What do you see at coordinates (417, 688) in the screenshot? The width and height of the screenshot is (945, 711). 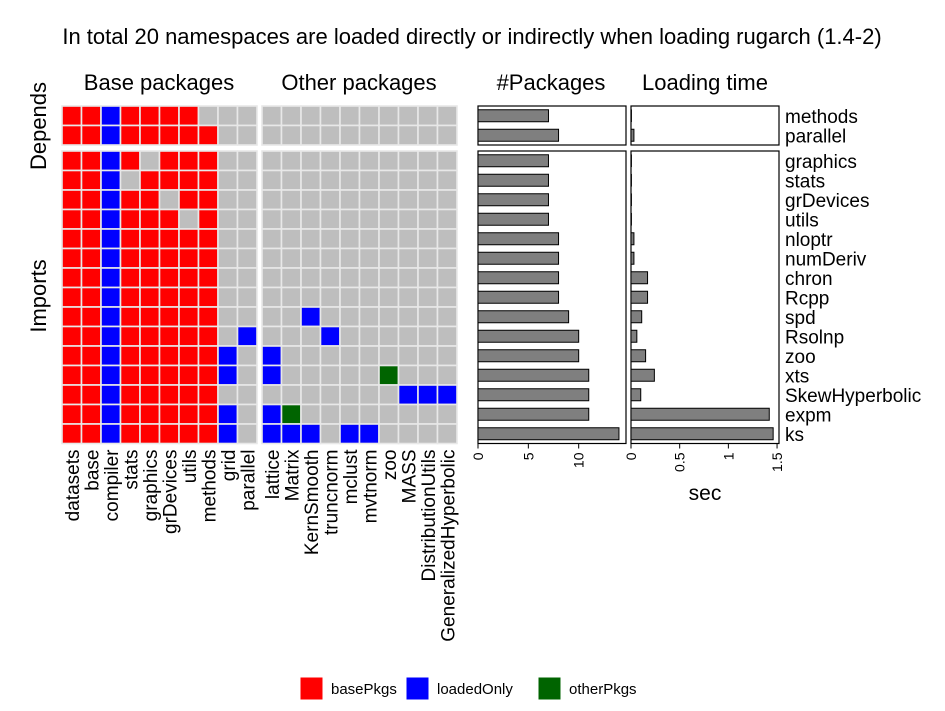 I see `legend-swatch-loadedOnly` at bounding box center [417, 688].